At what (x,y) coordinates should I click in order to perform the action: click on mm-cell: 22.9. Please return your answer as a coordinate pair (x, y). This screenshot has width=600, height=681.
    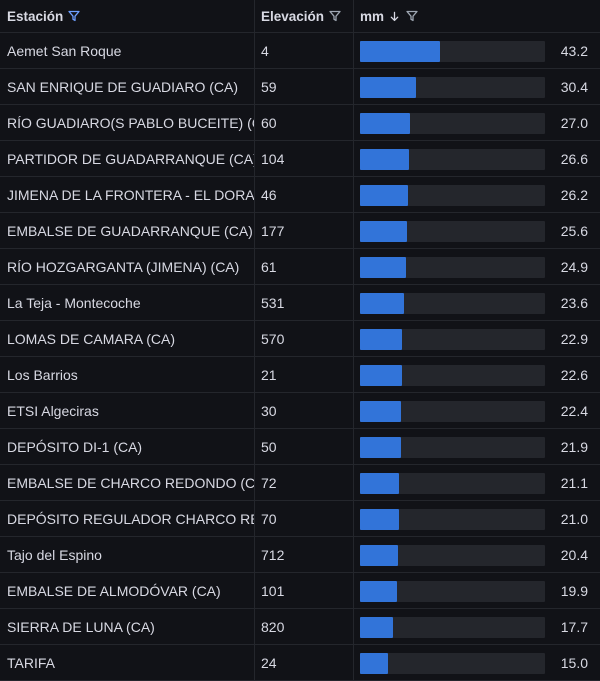
    Looking at the image, I should click on (477, 338).